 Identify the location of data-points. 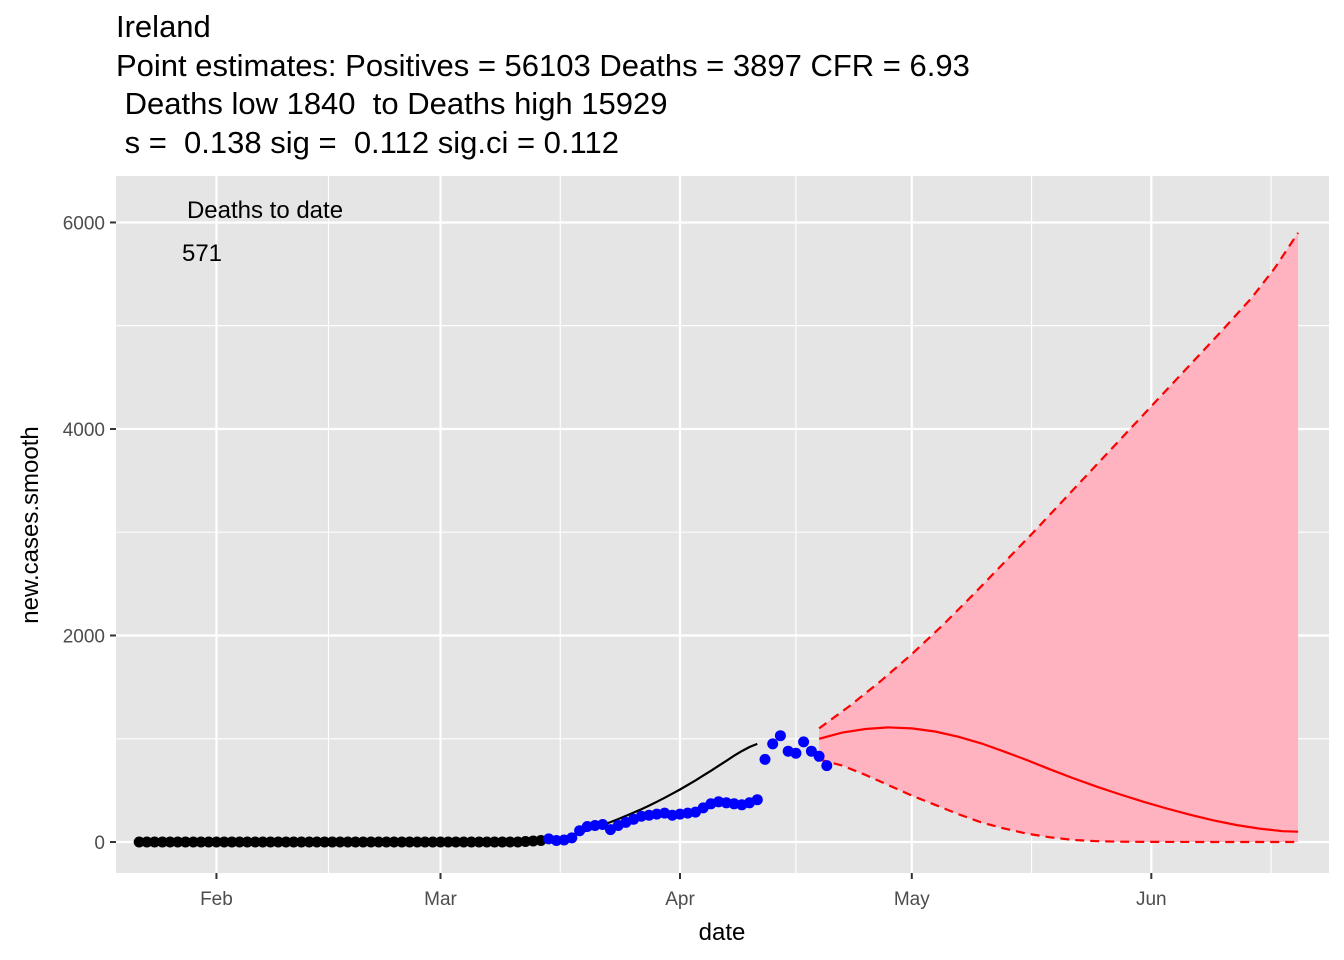
(483, 789).